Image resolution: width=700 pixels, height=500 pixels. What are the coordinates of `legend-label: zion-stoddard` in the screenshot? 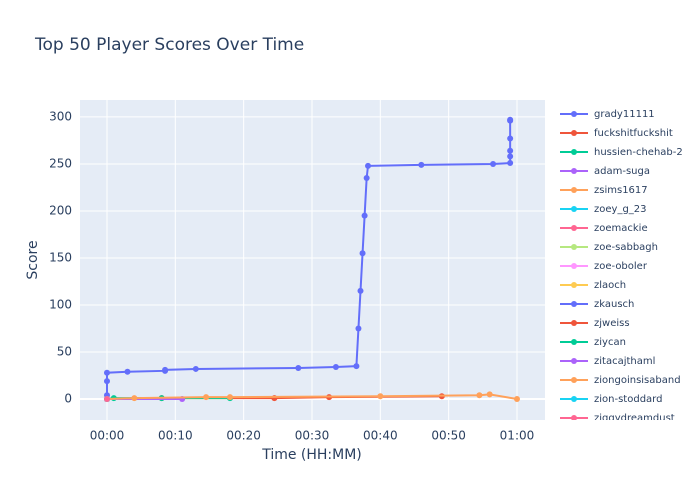 It's located at (628, 399).